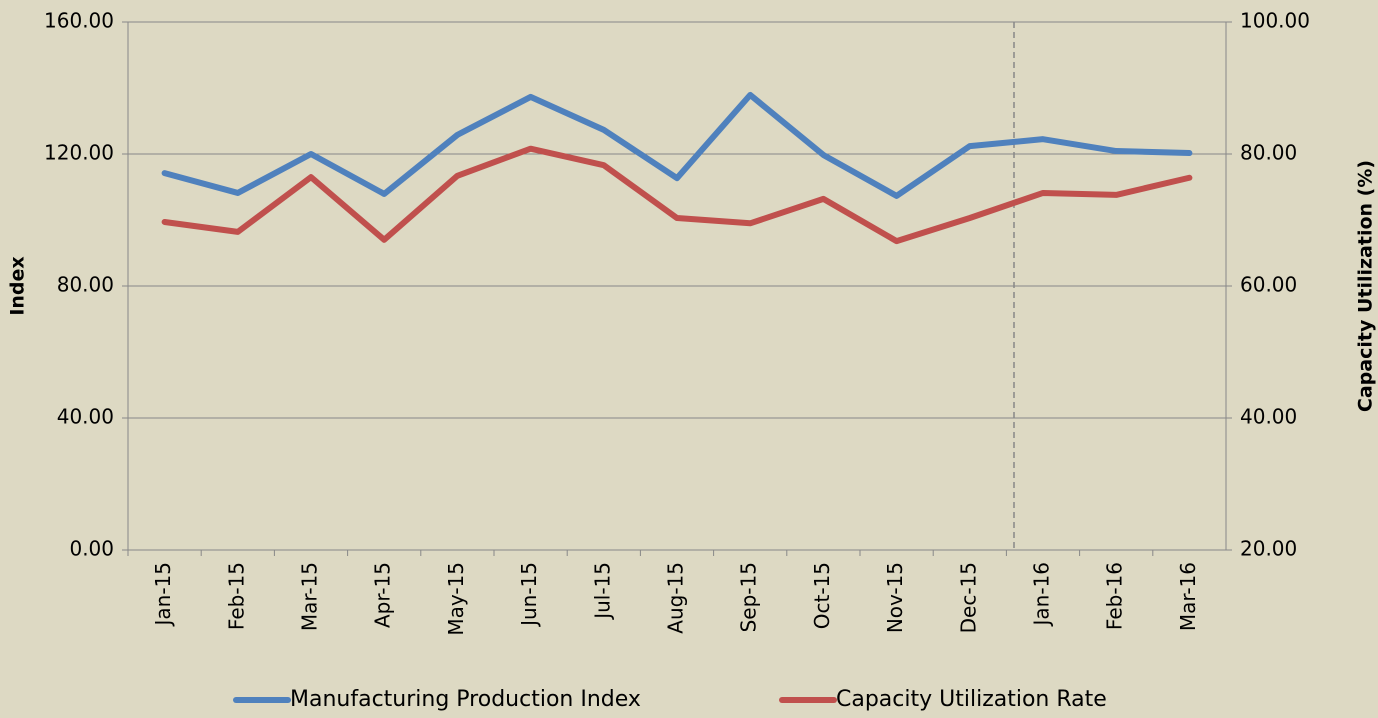 The width and height of the screenshot is (1378, 718). What do you see at coordinates (85, 285) in the screenshot?
I see `y-tick-label: 80.00` at bounding box center [85, 285].